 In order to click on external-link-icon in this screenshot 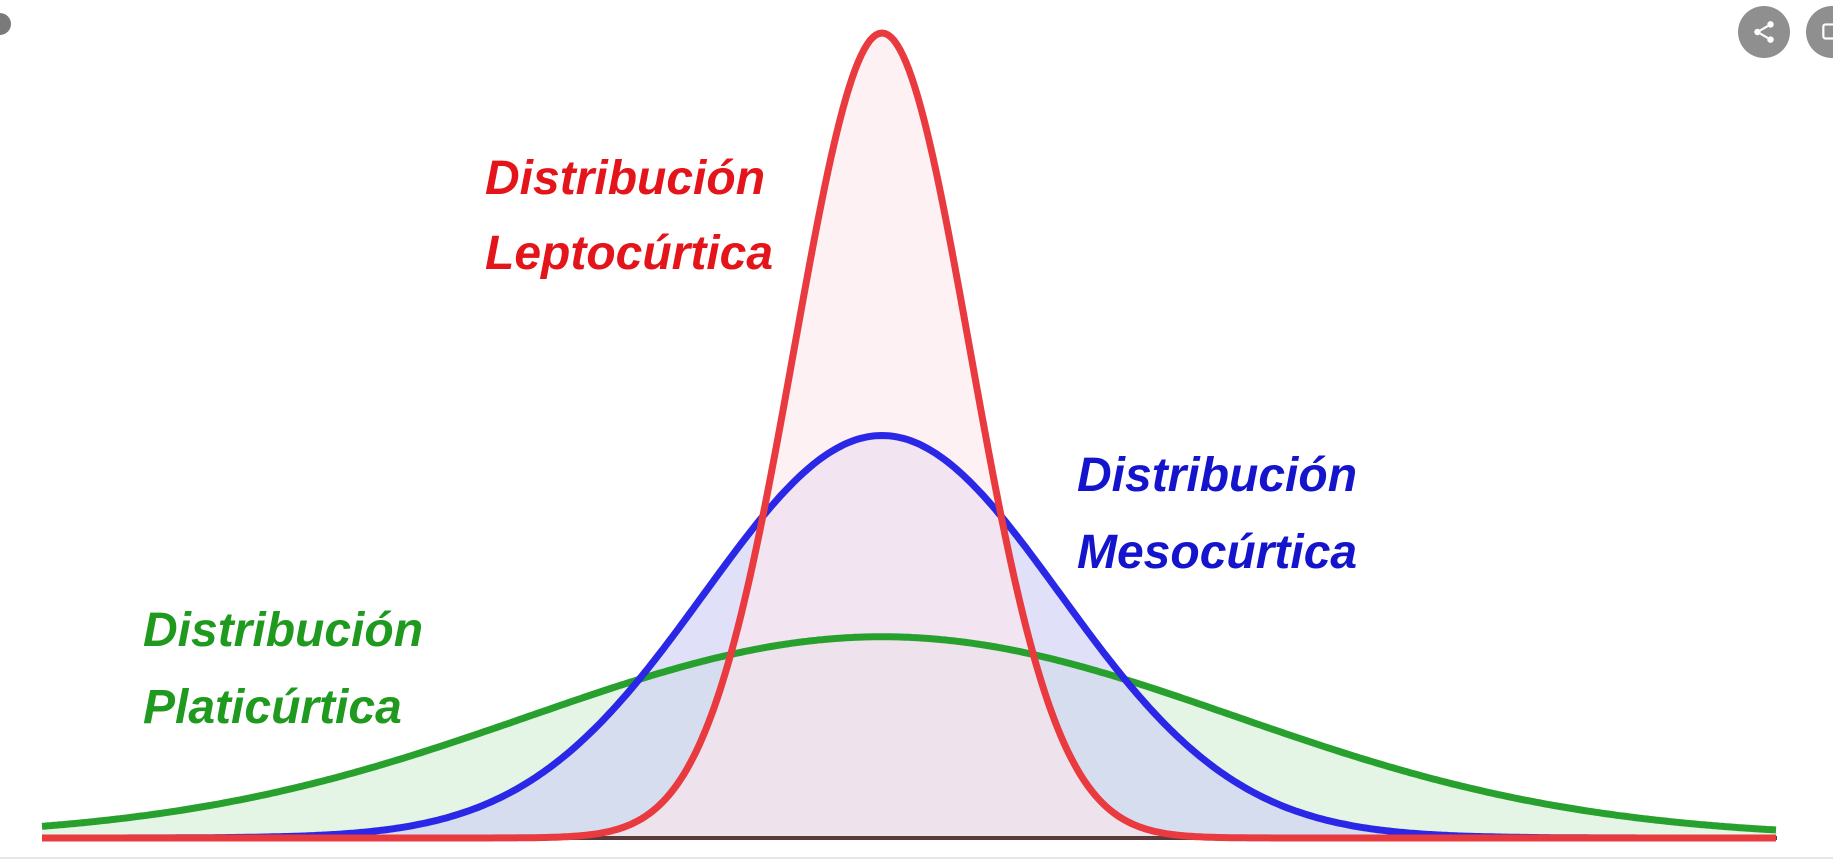, I will do `click(1827, 31)`.